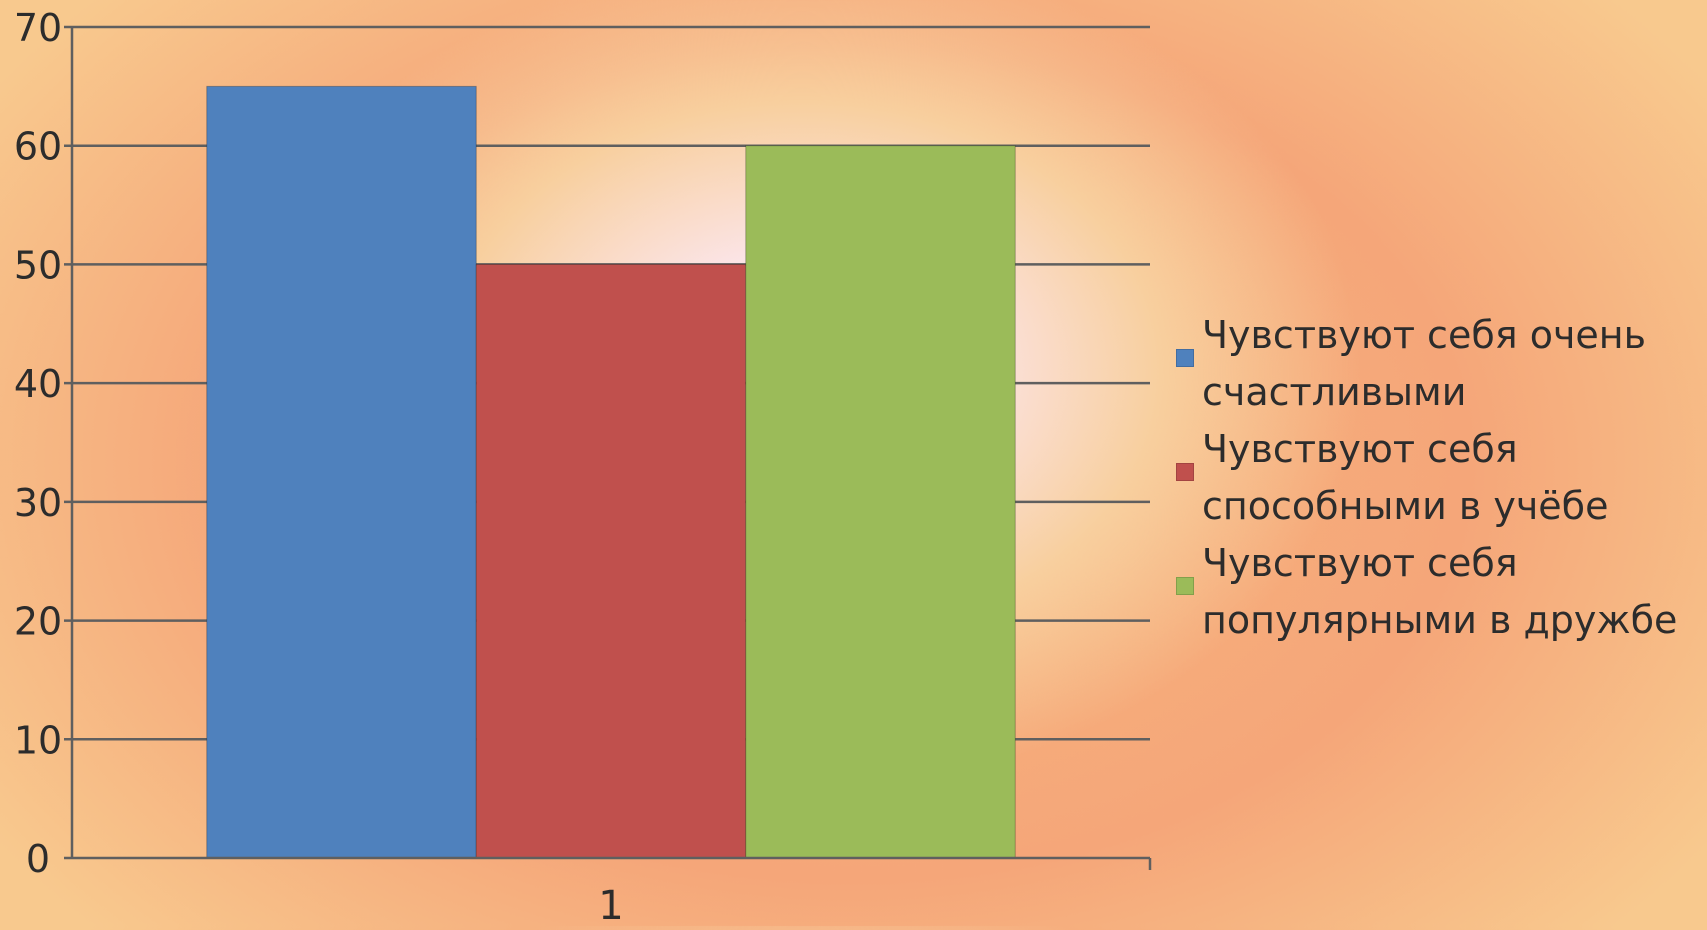  Describe the element at coordinates (1185, 358) in the screenshot. I see `legend-swatch-happy` at that location.